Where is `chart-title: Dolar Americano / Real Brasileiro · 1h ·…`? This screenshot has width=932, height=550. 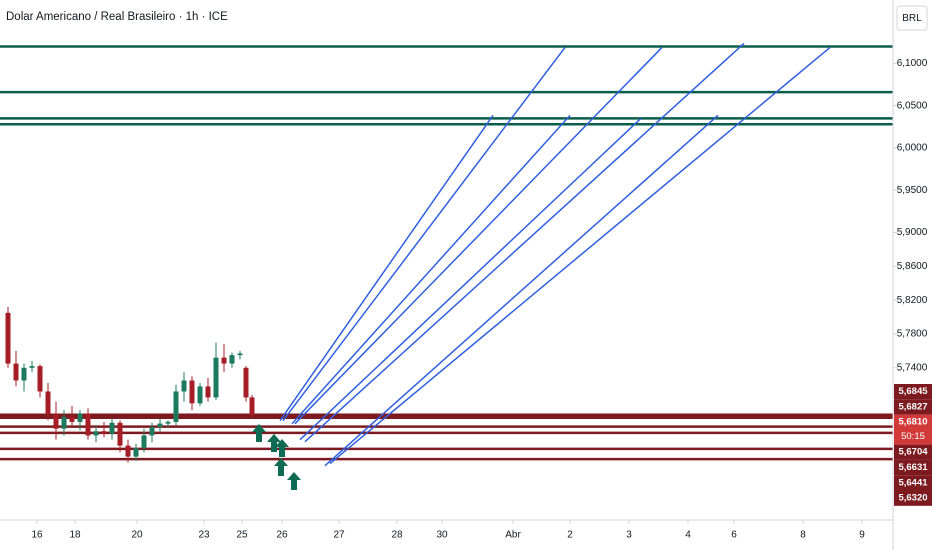 chart-title: Dolar Americano / Real Brasileiro · 1h ·… is located at coordinates (117, 17).